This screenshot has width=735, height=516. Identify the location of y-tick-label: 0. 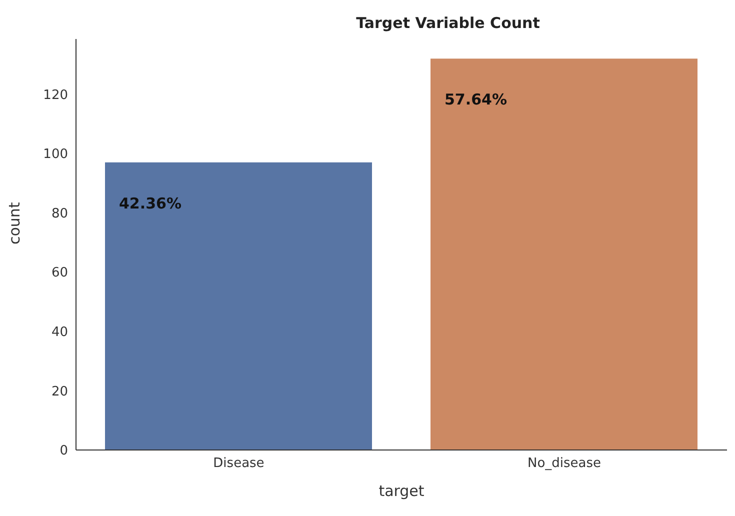
(64, 451).